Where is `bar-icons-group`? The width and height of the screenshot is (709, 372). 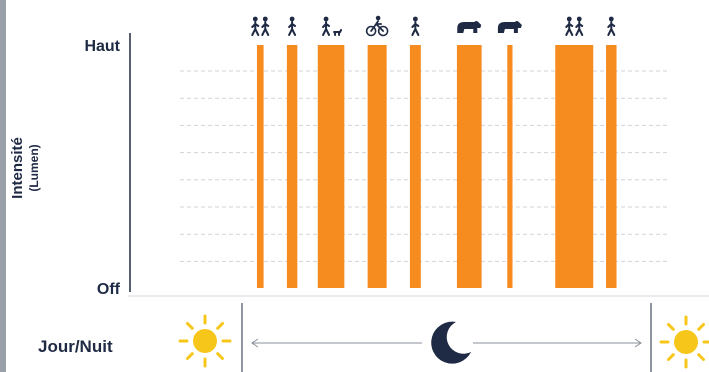 bar-icons-group is located at coordinates (433, 26).